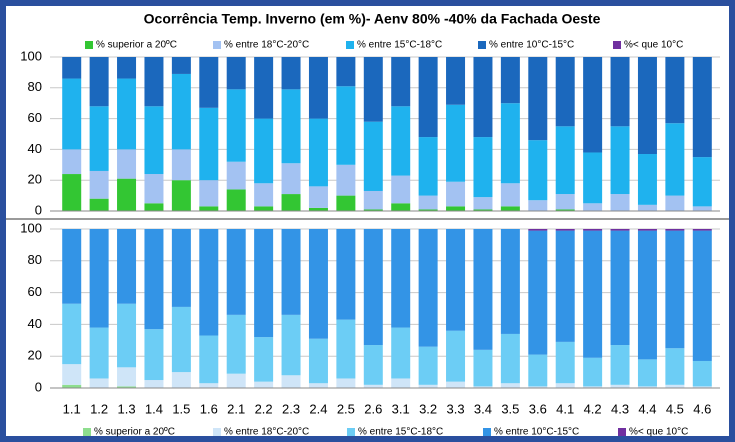  What do you see at coordinates (35, 323) in the screenshot?
I see `y-tick-label: 40` at bounding box center [35, 323].